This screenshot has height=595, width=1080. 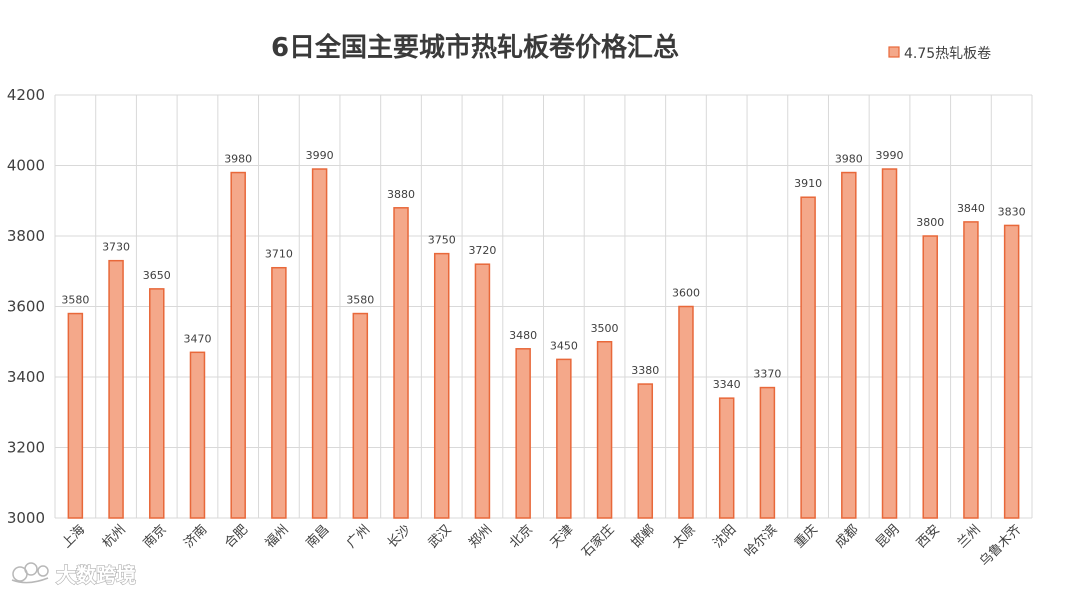 What do you see at coordinates (236, 536) in the screenshot?
I see `x-category-label: 合肥` at bounding box center [236, 536].